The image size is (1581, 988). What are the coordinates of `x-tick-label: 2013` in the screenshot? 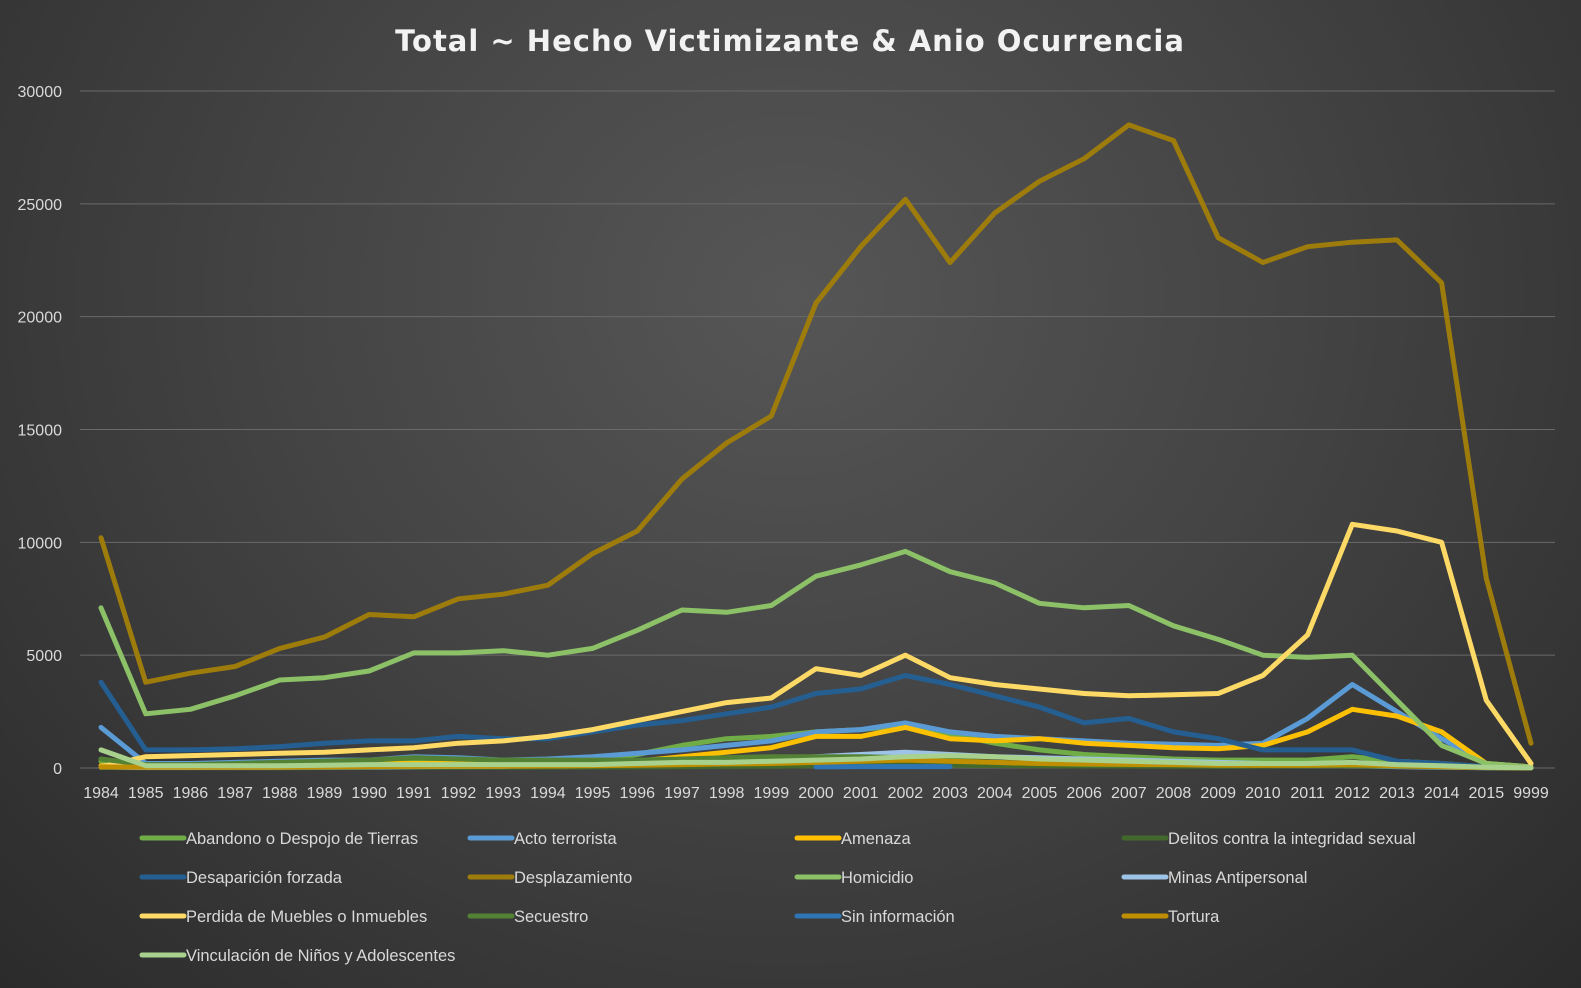 It's located at (1397, 793).